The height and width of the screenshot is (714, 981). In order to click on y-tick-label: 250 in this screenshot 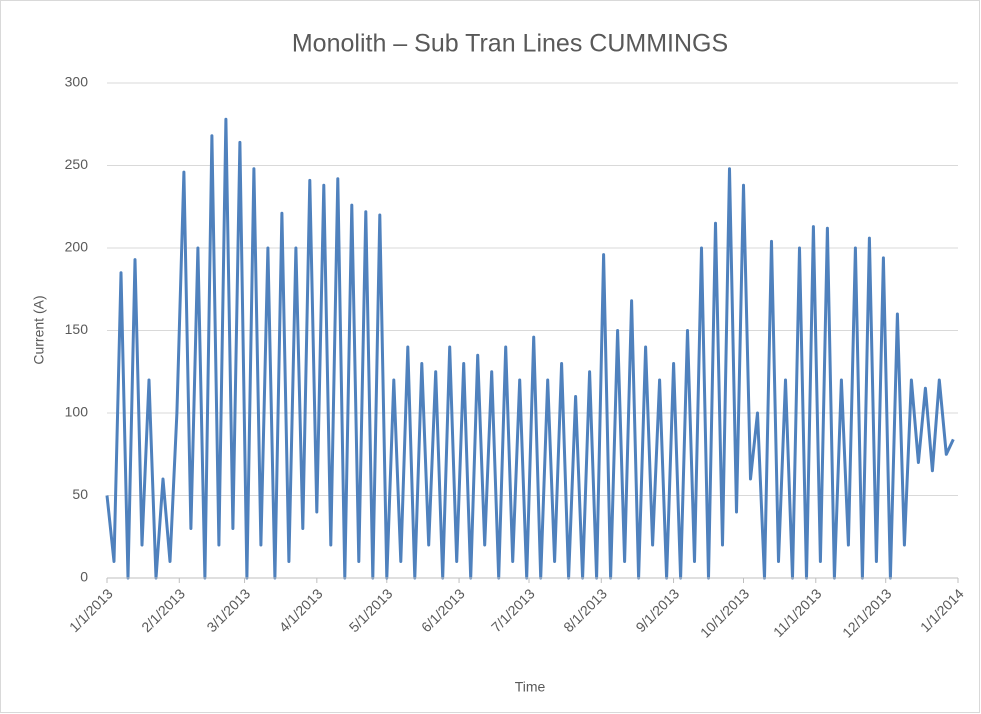, I will do `click(77, 164)`.